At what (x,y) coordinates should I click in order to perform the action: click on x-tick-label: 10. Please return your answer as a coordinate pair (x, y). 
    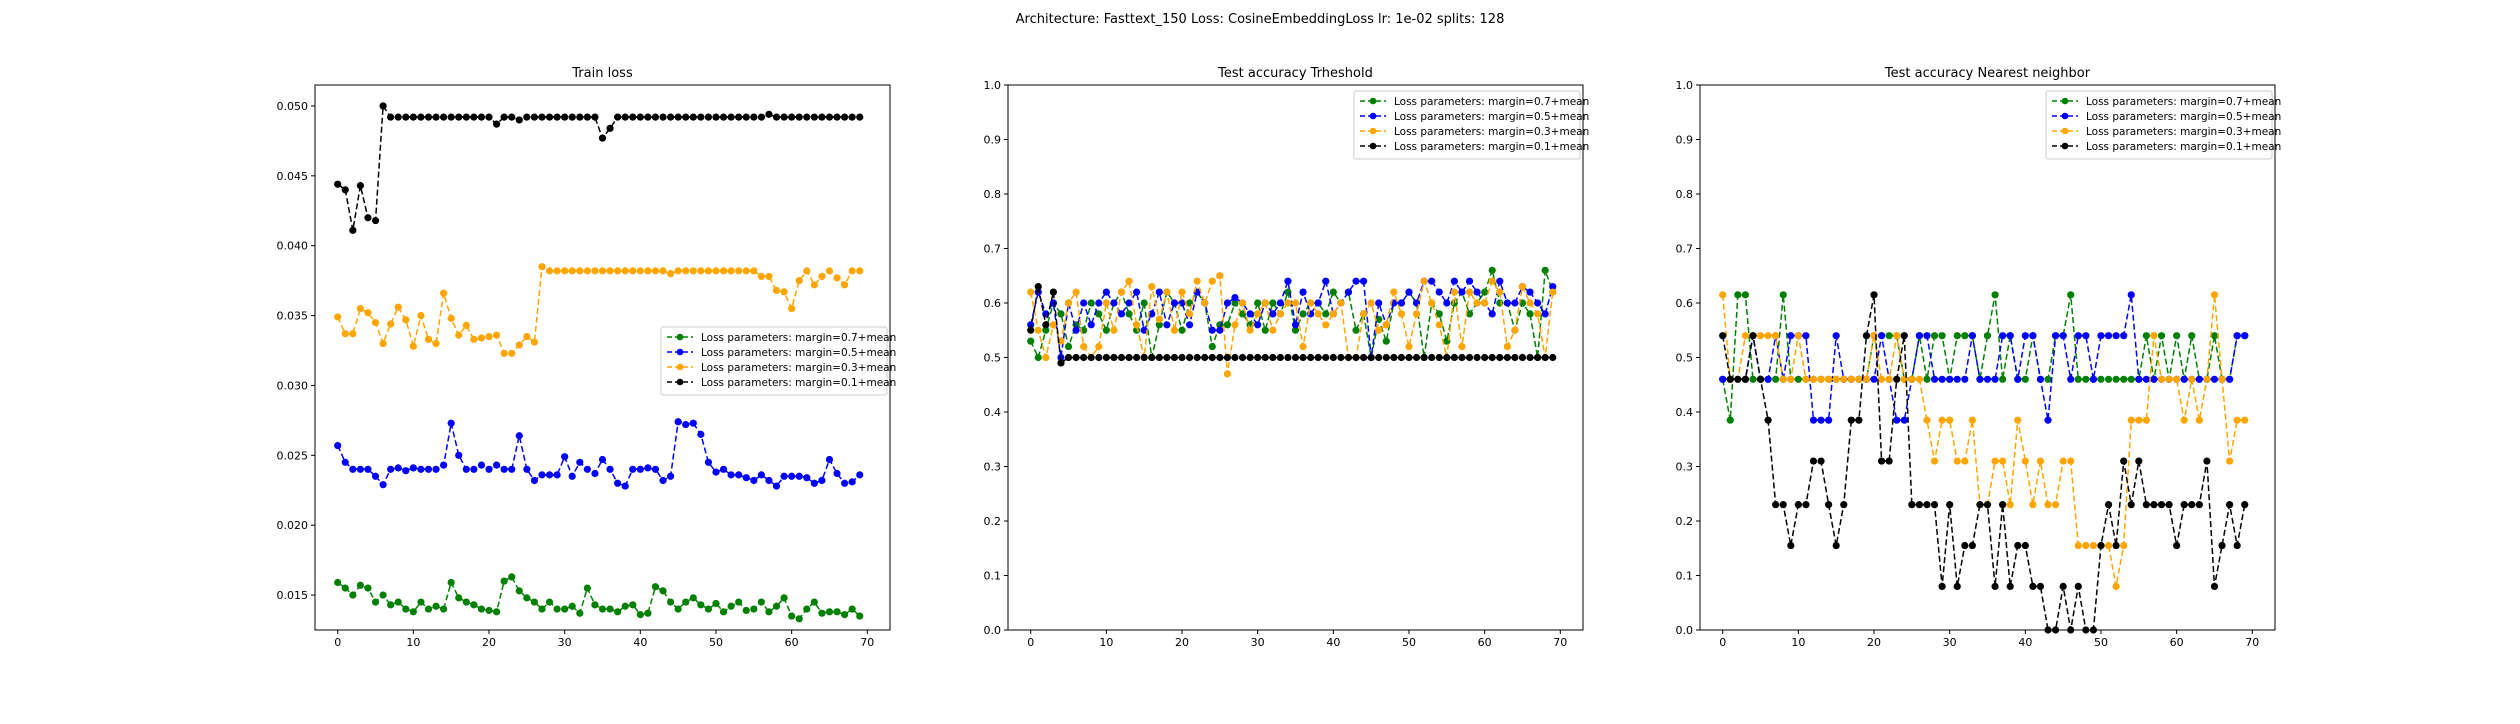
    Looking at the image, I should click on (1798, 642).